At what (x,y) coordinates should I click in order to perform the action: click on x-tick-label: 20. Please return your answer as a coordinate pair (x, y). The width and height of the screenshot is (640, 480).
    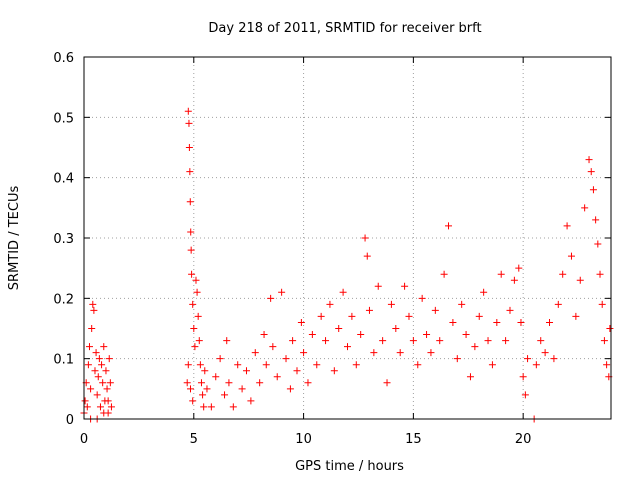
    Looking at the image, I should click on (523, 439).